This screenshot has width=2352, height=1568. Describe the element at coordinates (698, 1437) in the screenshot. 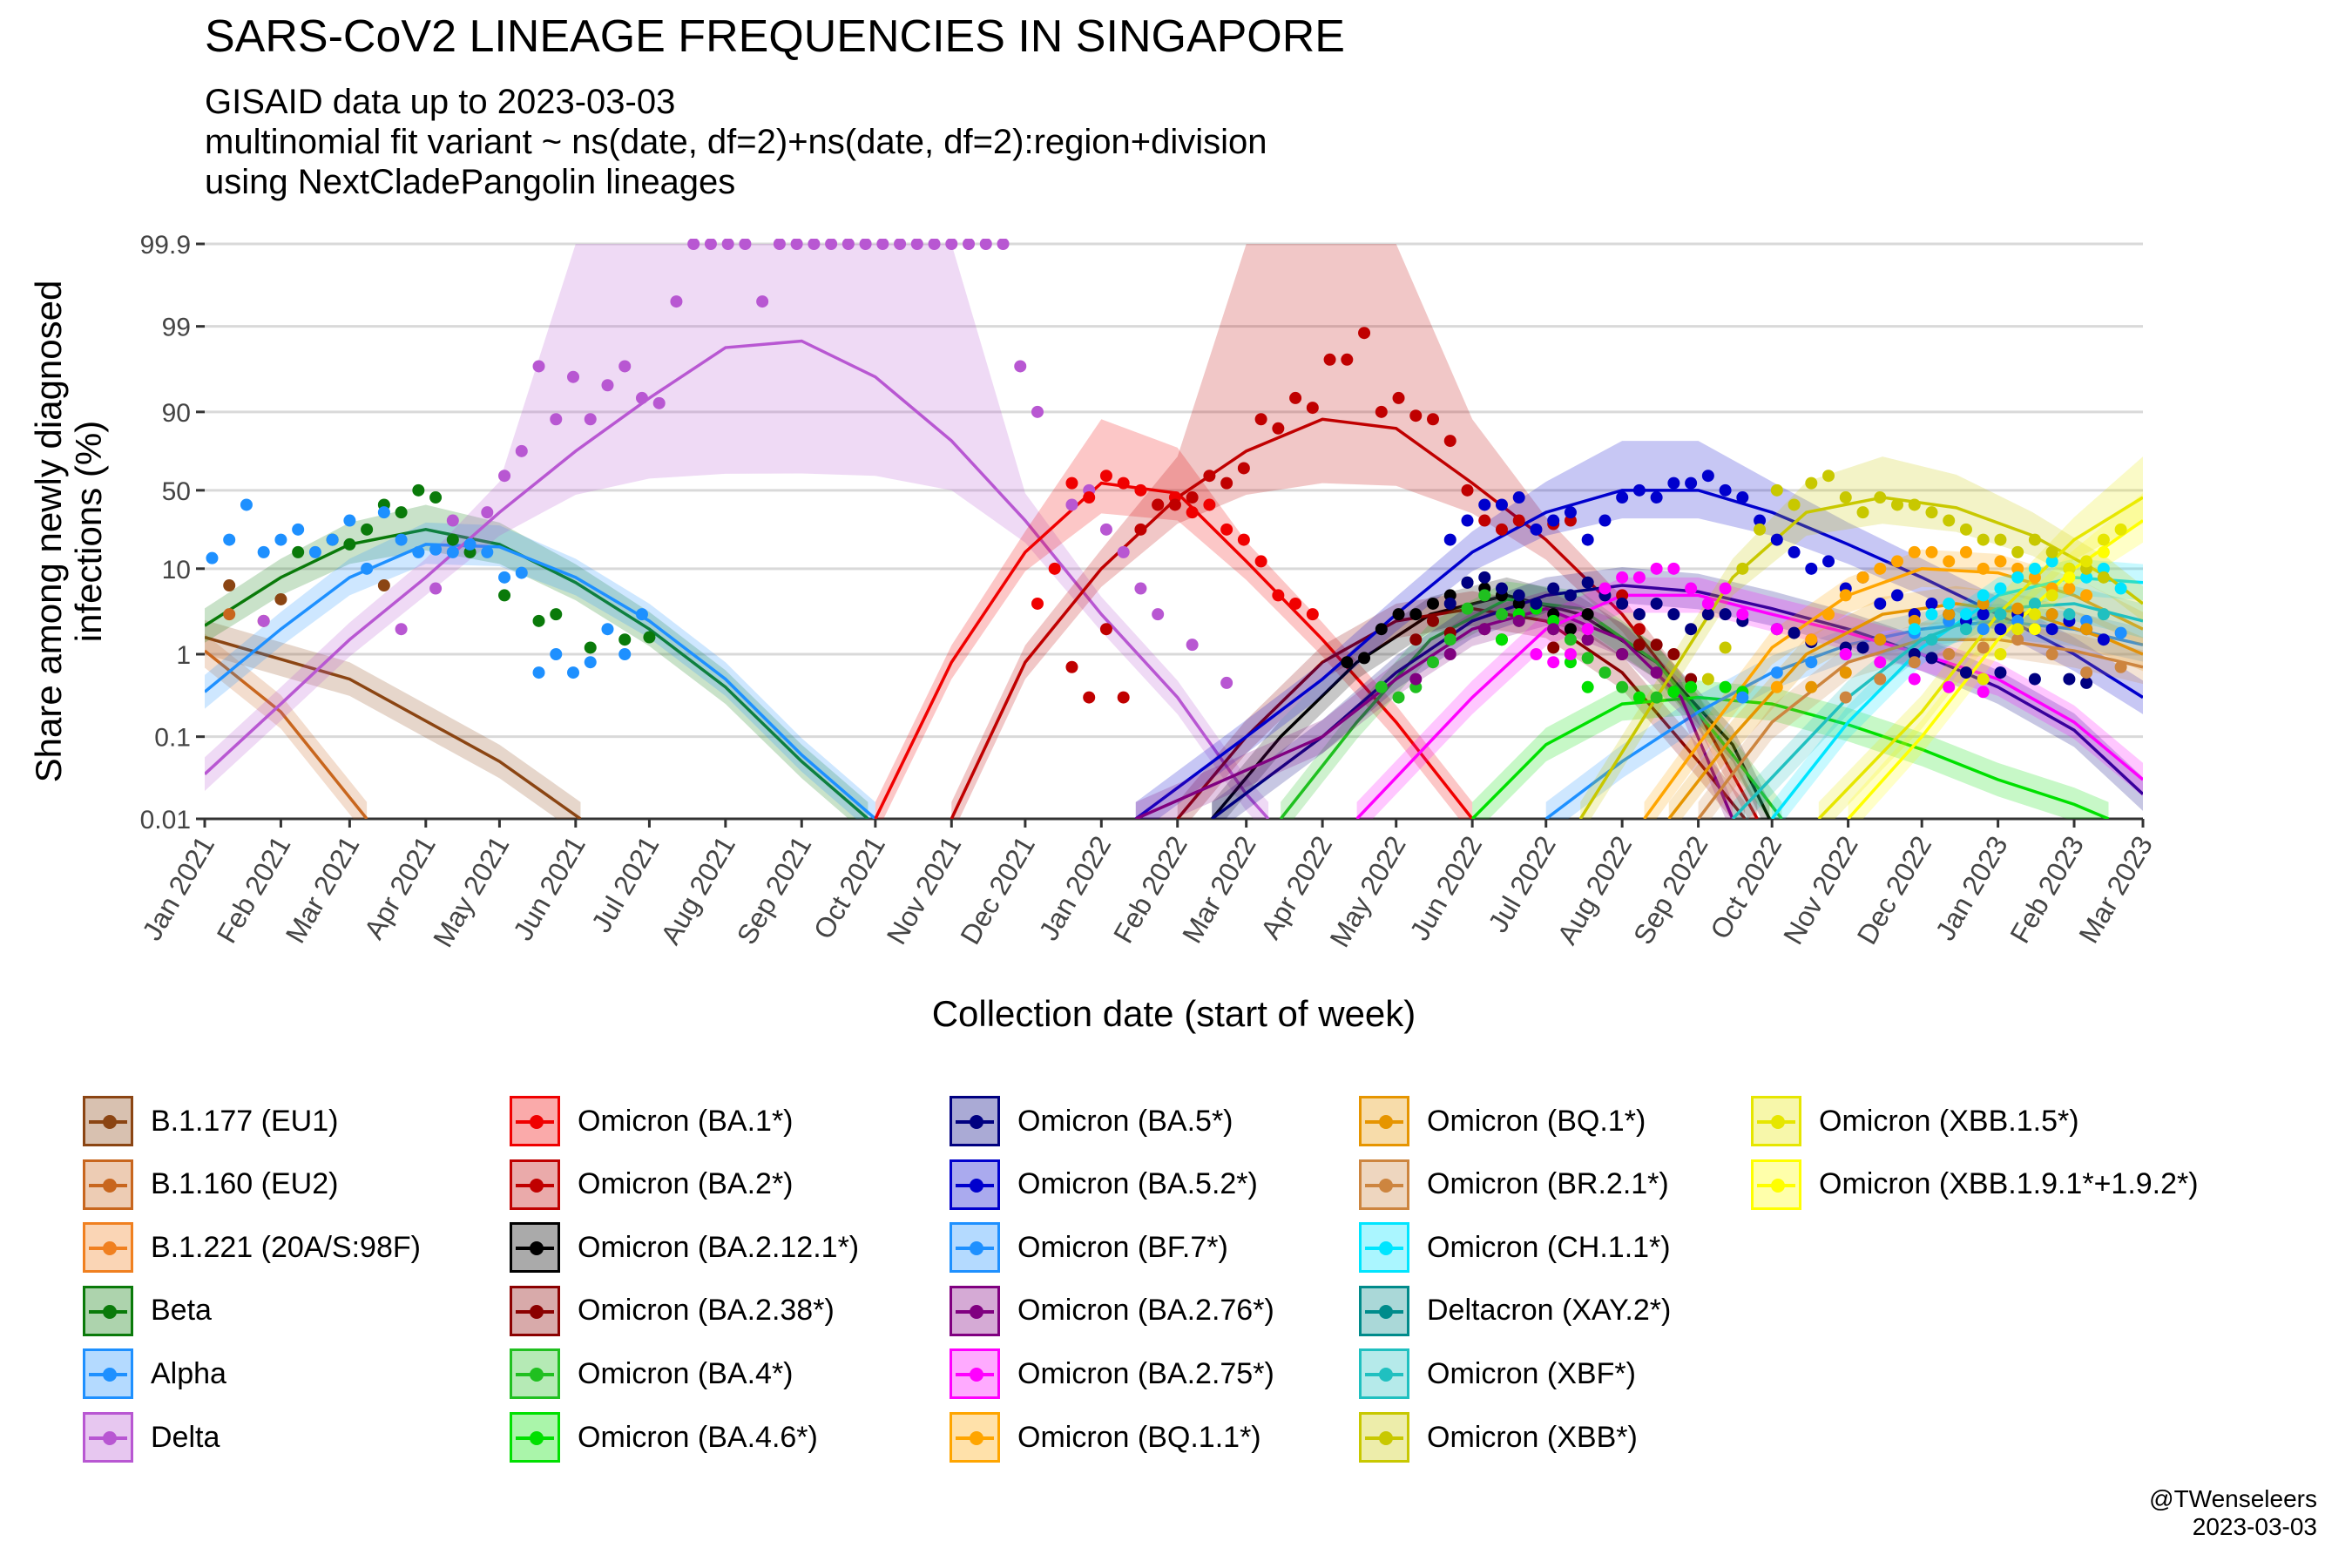

I see `legend-label: Omicron (BA.4.6*)` at that location.